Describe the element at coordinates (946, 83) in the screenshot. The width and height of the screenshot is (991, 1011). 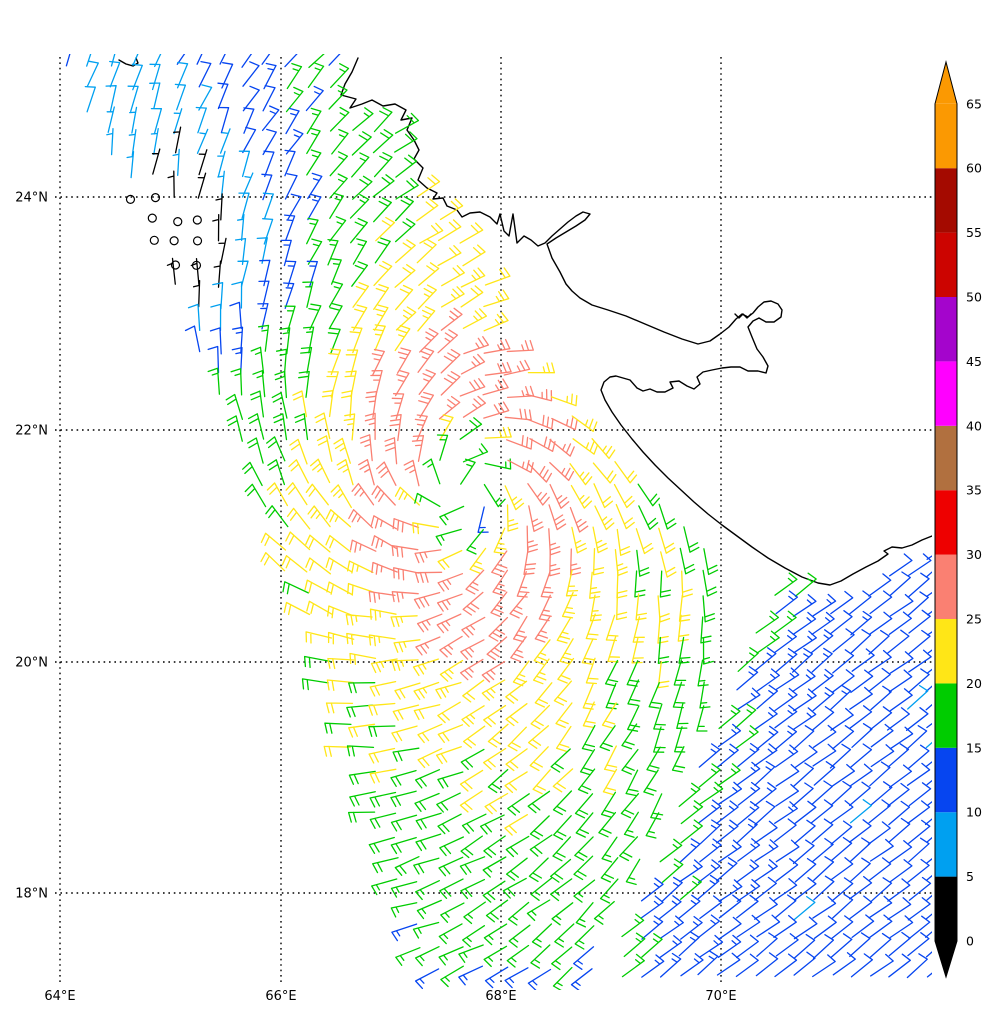
I see `colorbar-arrow-top` at that location.